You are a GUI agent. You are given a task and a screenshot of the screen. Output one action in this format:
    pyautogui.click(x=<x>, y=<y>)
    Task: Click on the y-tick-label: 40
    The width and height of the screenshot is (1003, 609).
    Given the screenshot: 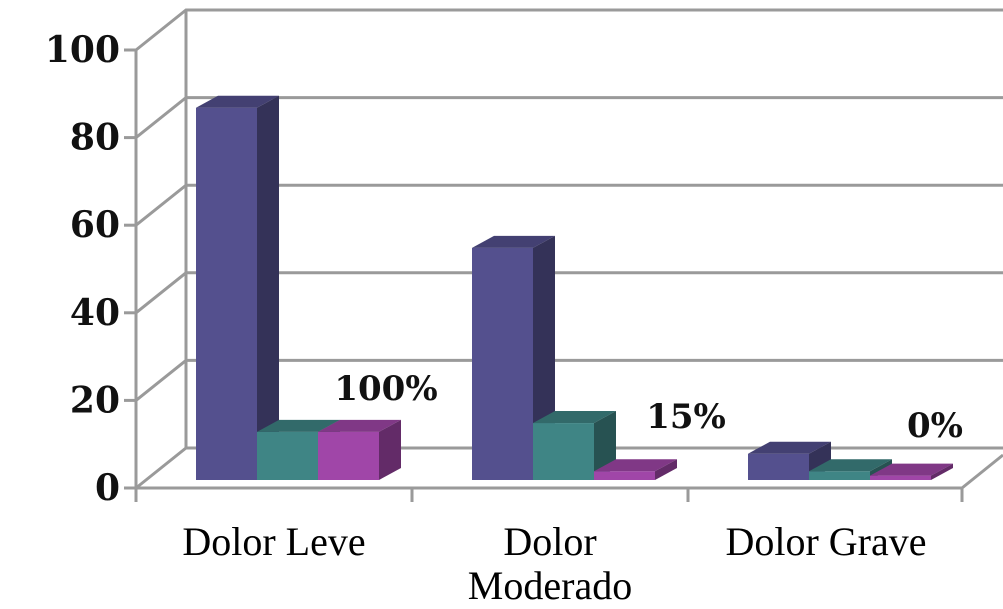 What is the action you would take?
    pyautogui.click(x=95, y=313)
    